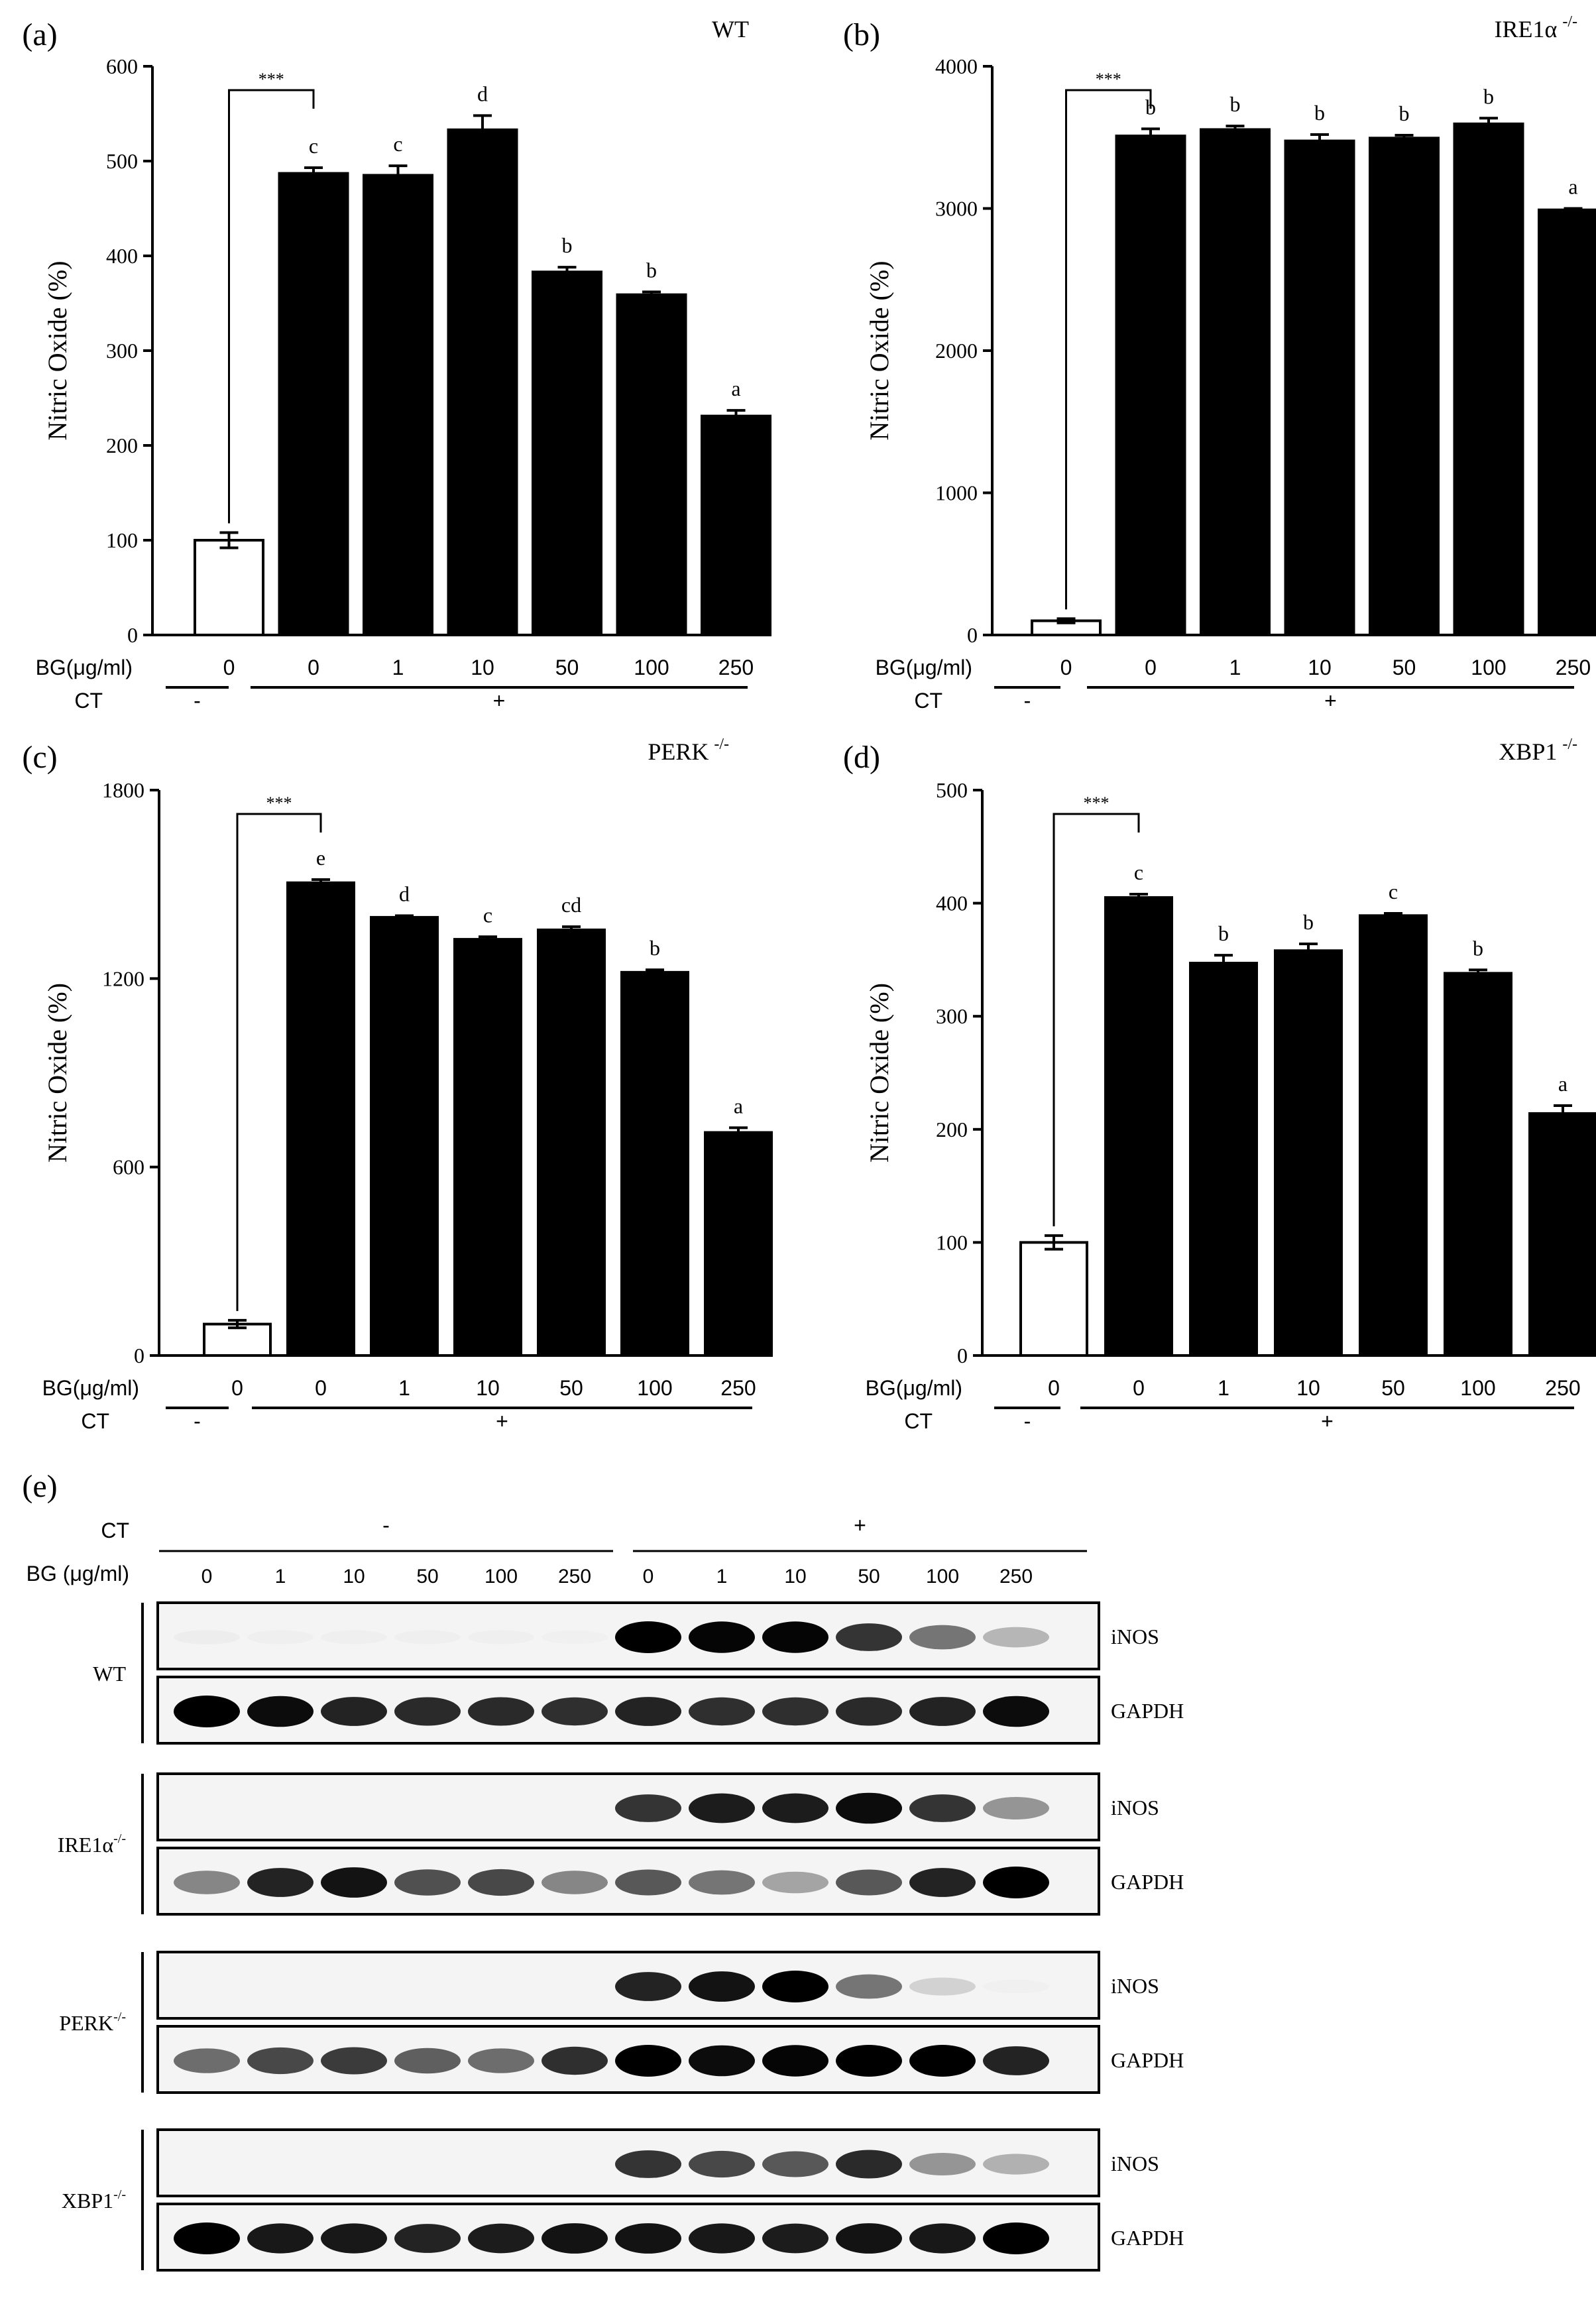  What do you see at coordinates (128, 1167) in the screenshot?
I see `y-tick-label: 600` at bounding box center [128, 1167].